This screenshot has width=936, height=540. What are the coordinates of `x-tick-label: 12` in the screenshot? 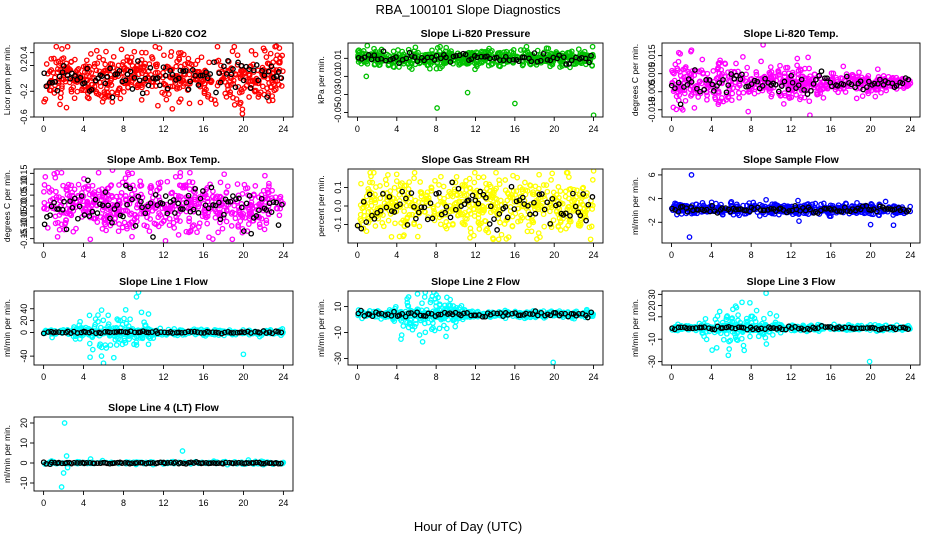 It's located at (475, 129).